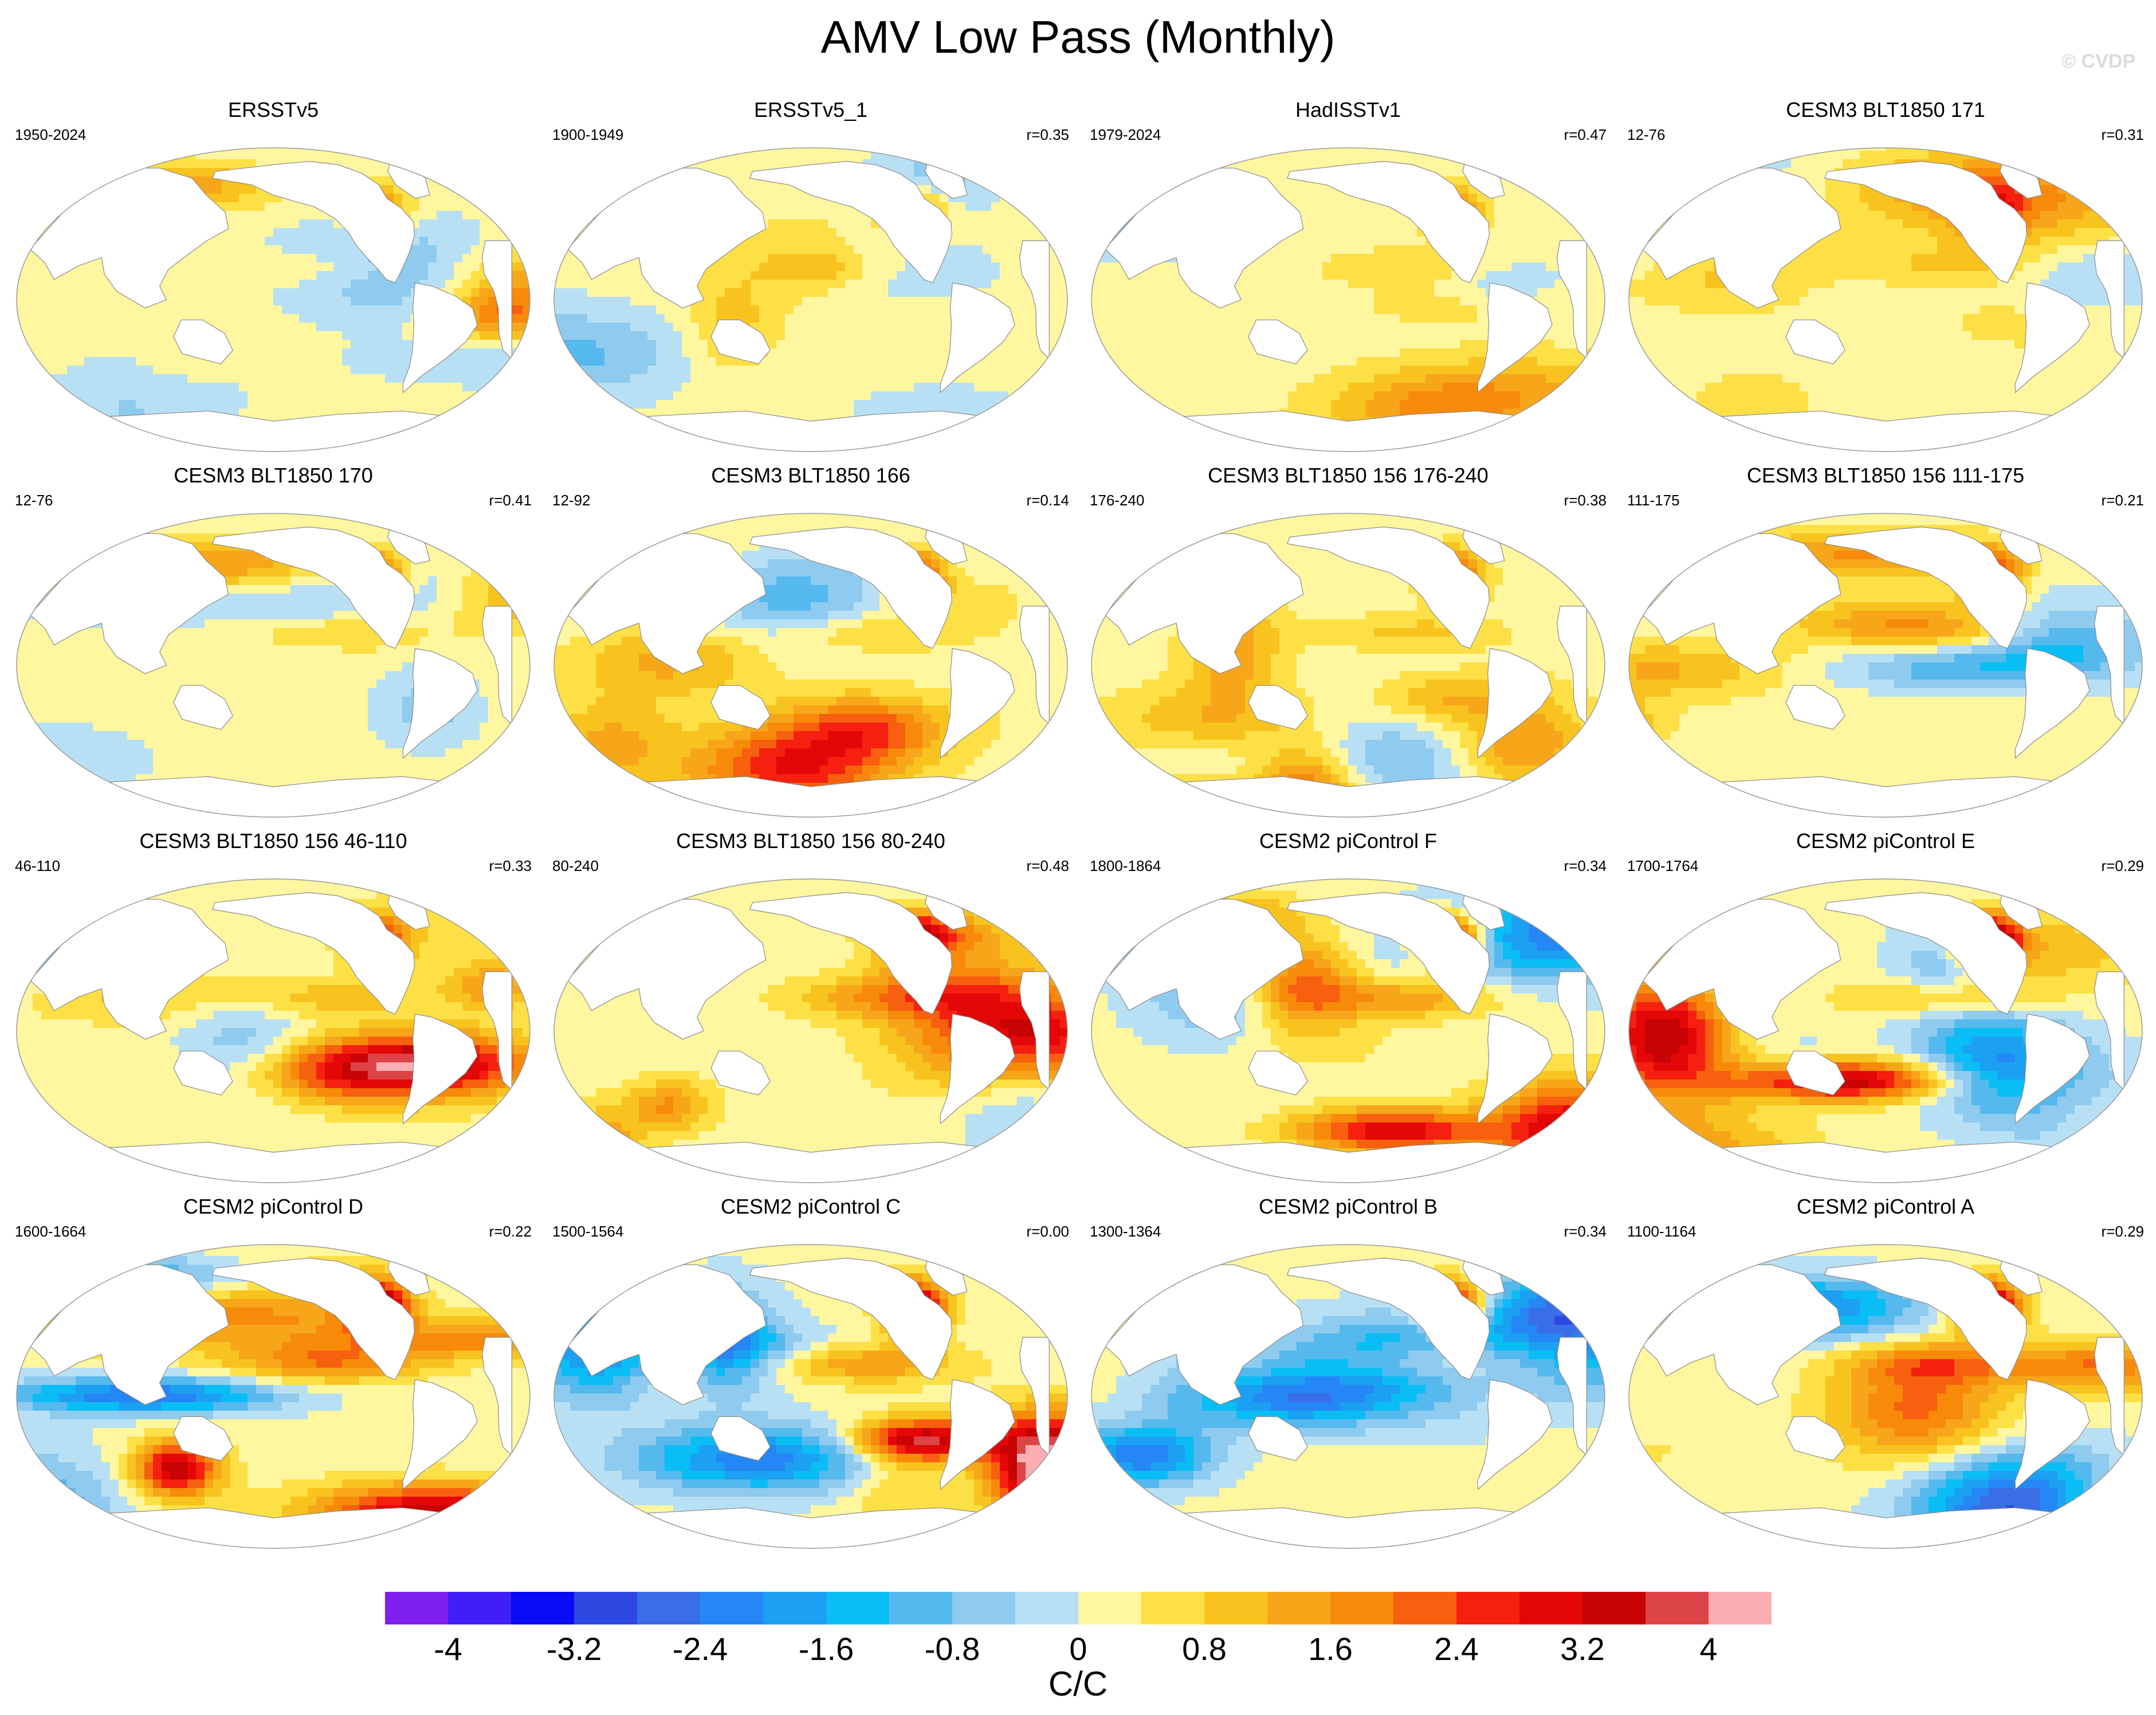 This screenshot has width=2156, height=1715. What do you see at coordinates (700, 1649) in the screenshot?
I see `colorbar-tick-label: -2.4` at bounding box center [700, 1649].